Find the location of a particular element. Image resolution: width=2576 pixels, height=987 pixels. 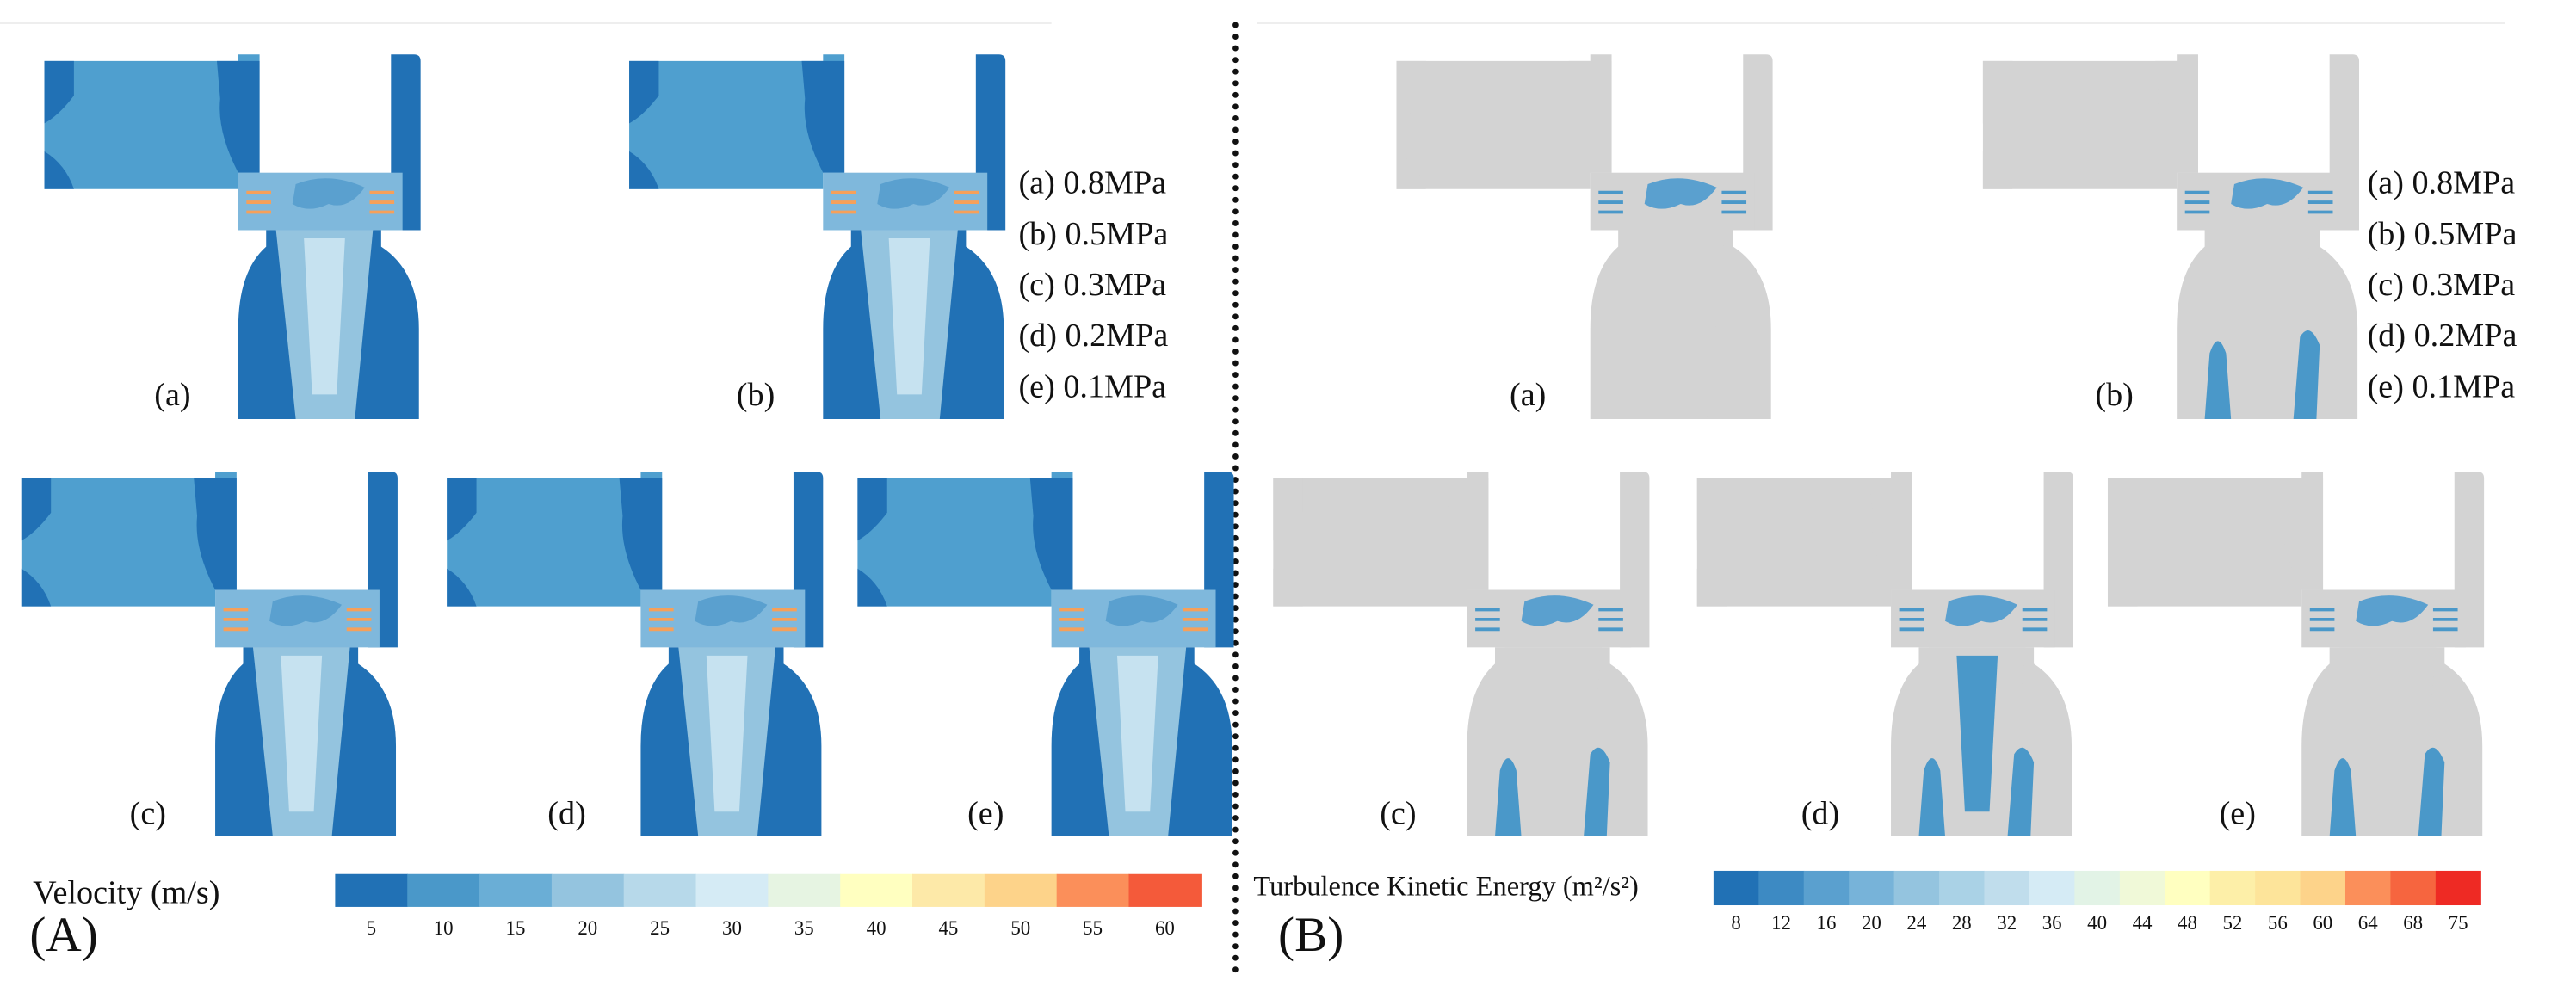

colorbar-tick: 68 is located at coordinates (2413, 923).